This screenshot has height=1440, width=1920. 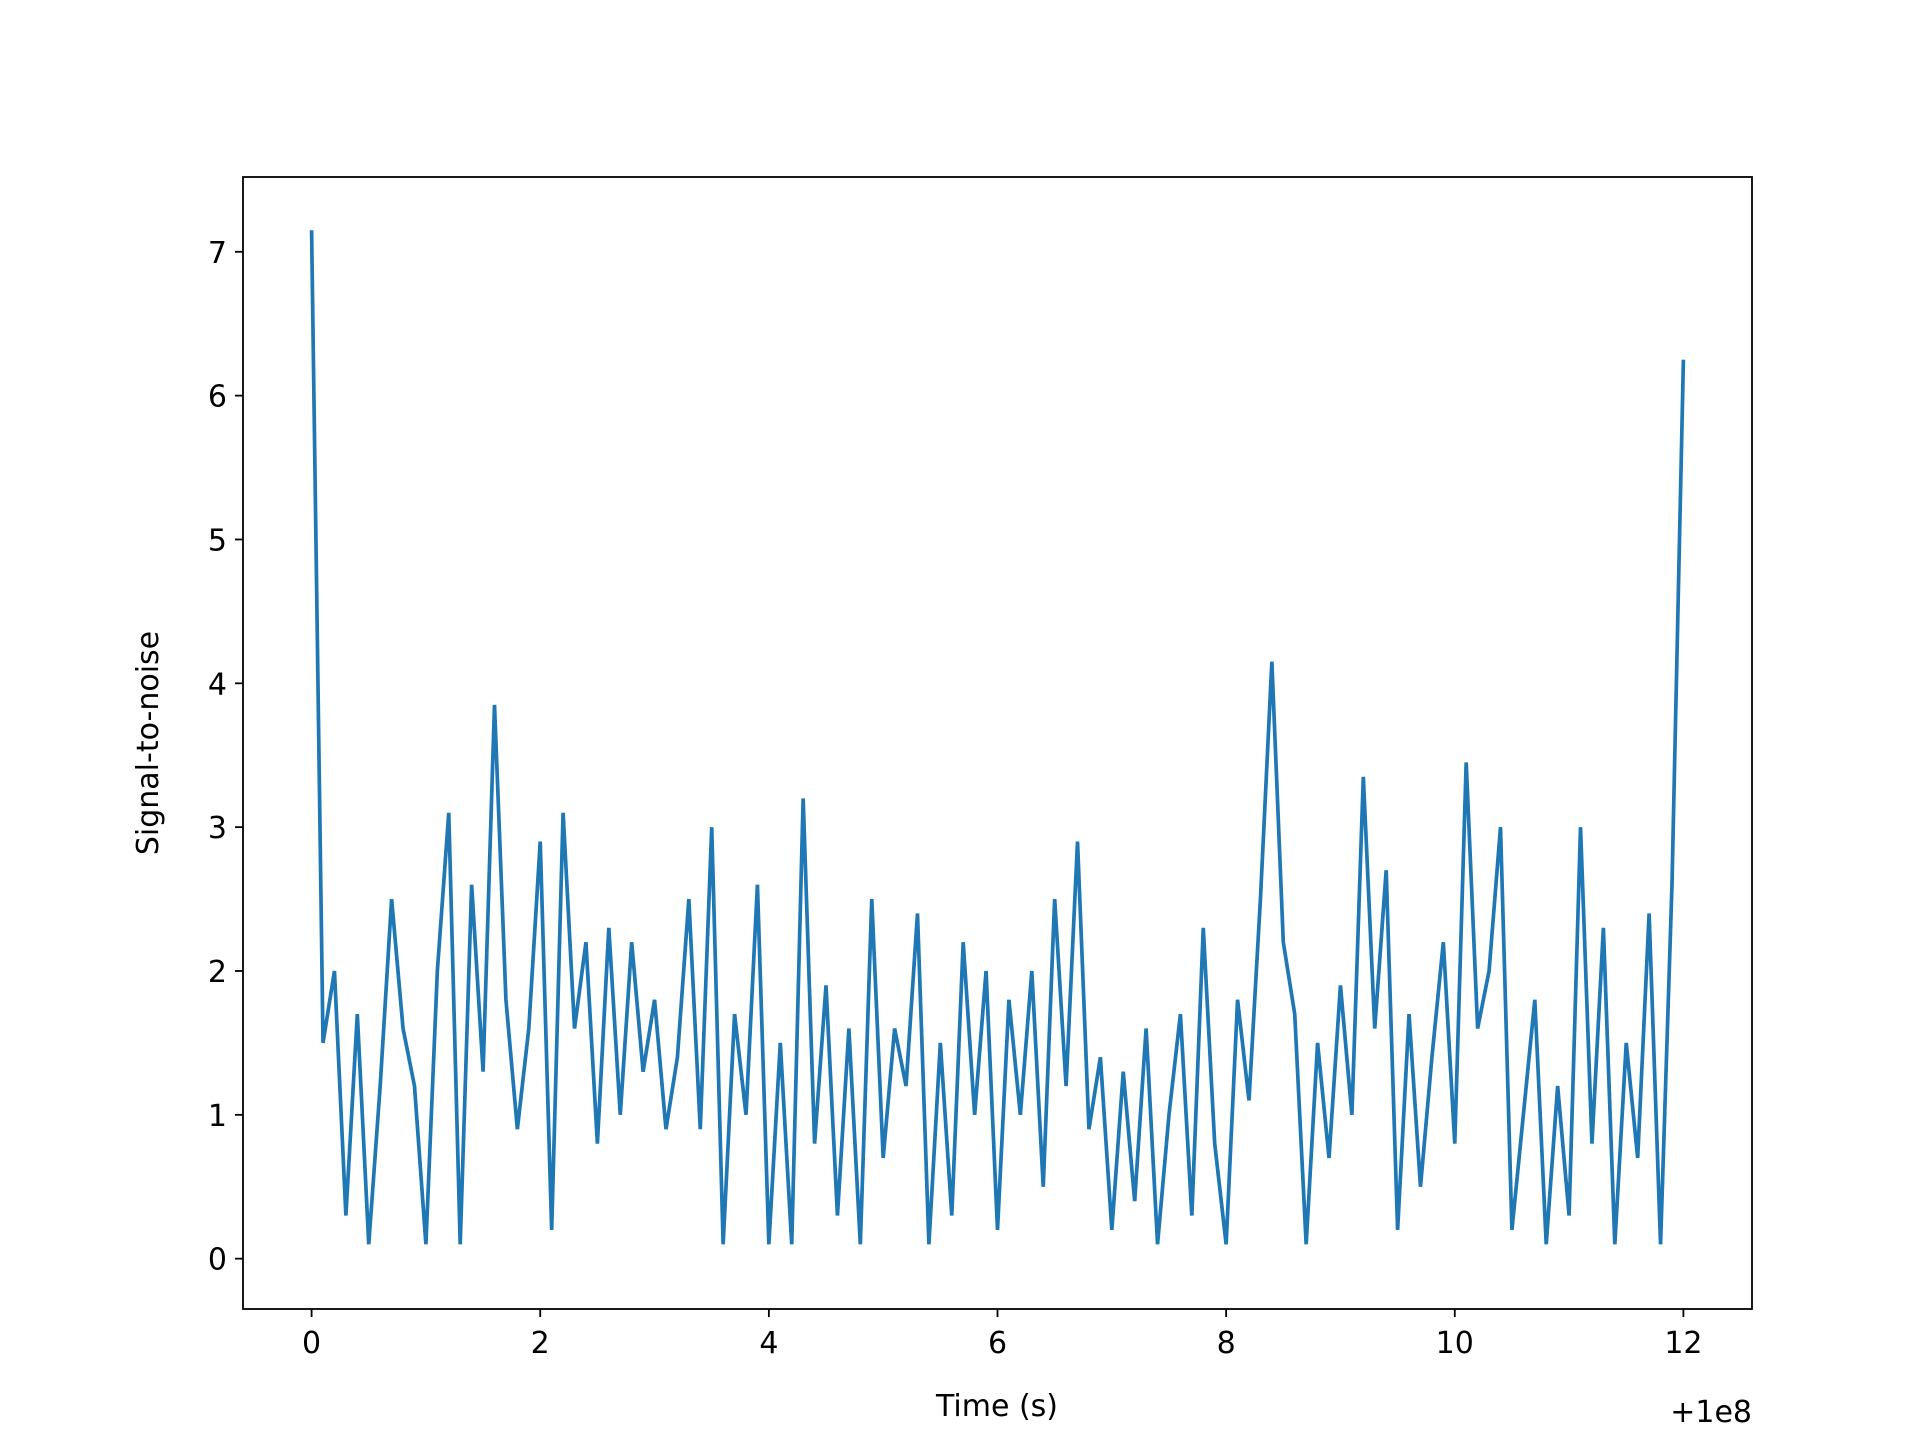 What do you see at coordinates (1455, 1343) in the screenshot?
I see `x-tick-label: 10` at bounding box center [1455, 1343].